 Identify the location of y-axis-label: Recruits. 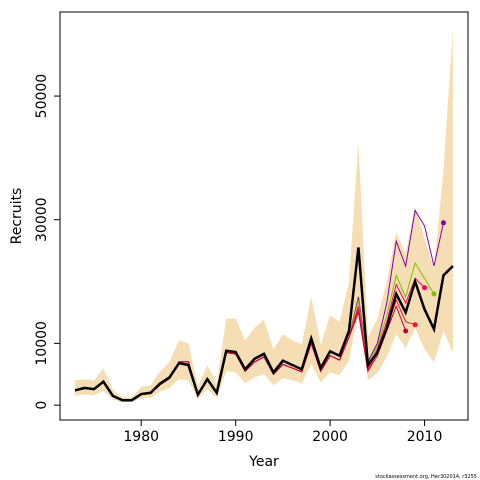
(17, 216).